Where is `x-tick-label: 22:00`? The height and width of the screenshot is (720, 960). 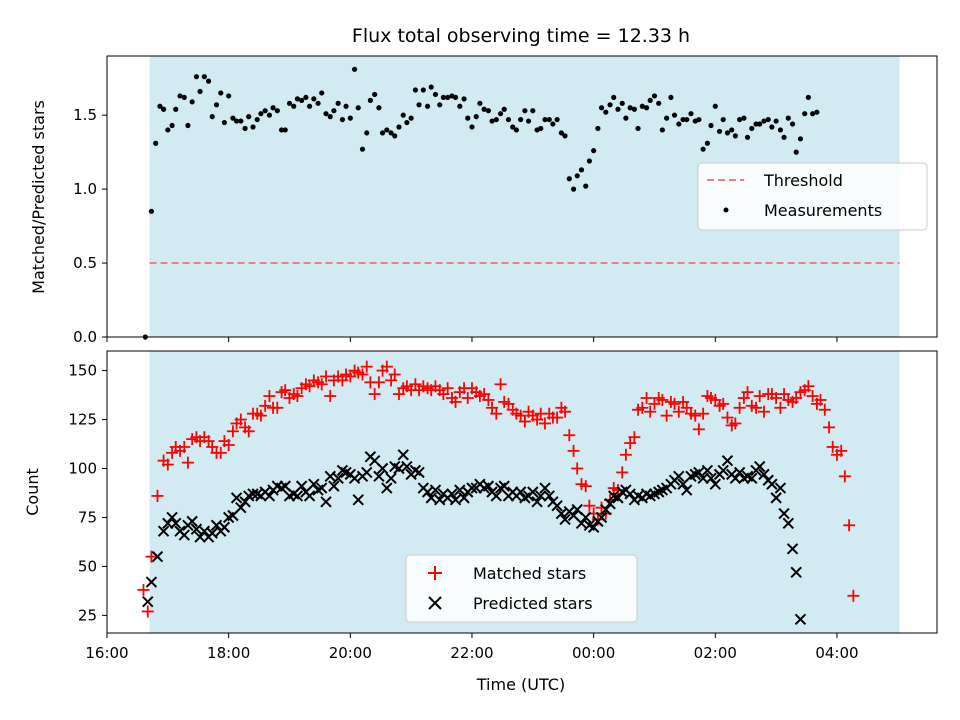 x-tick-label: 22:00 is located at coordinates (471, 653).